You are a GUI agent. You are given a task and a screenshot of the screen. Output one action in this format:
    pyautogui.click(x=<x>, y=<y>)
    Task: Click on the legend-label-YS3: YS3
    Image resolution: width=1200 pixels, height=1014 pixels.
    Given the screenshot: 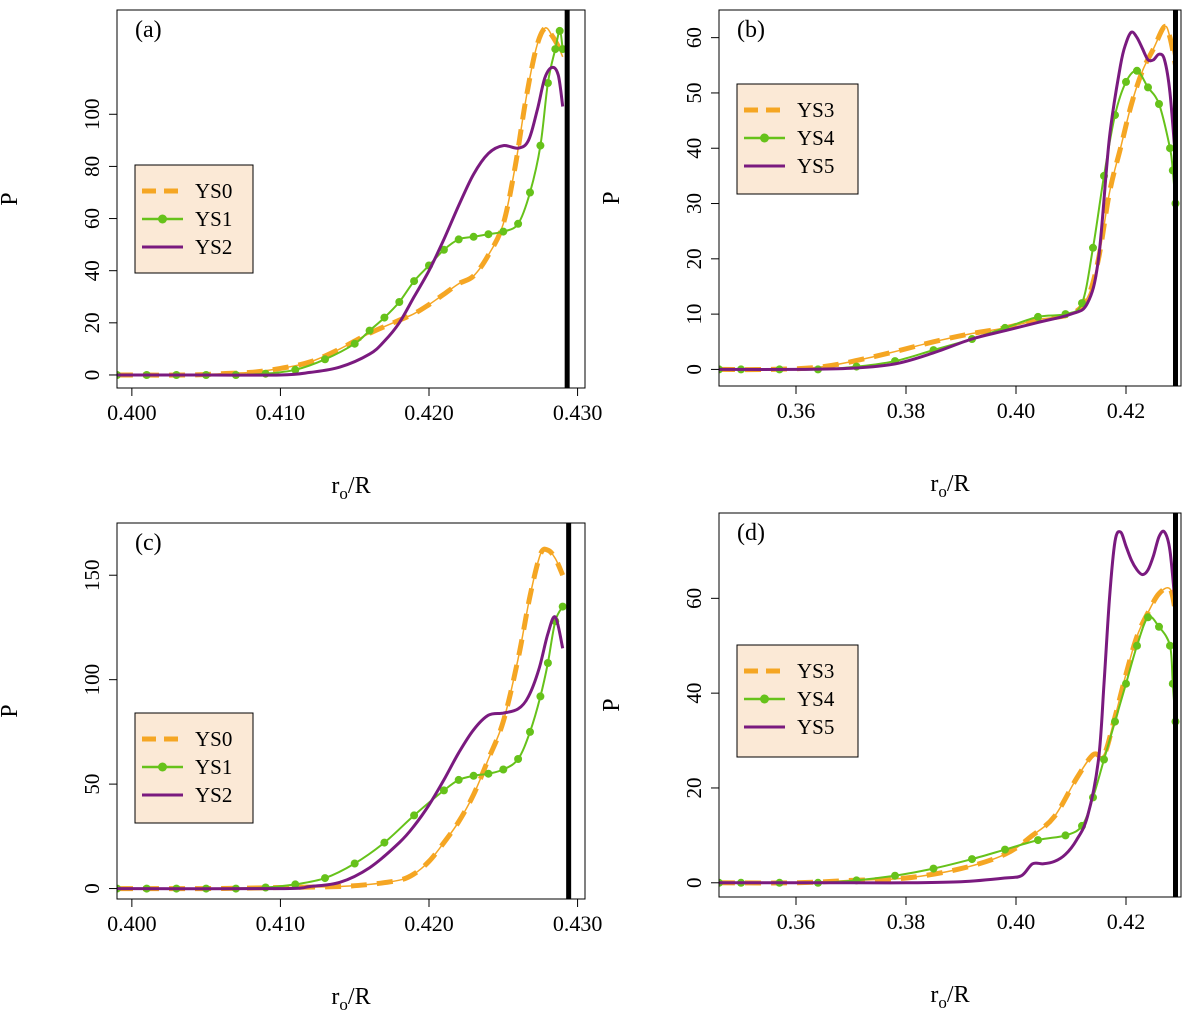 What is the action you would take?
    pyautogui.click(x=815, y=671)
    